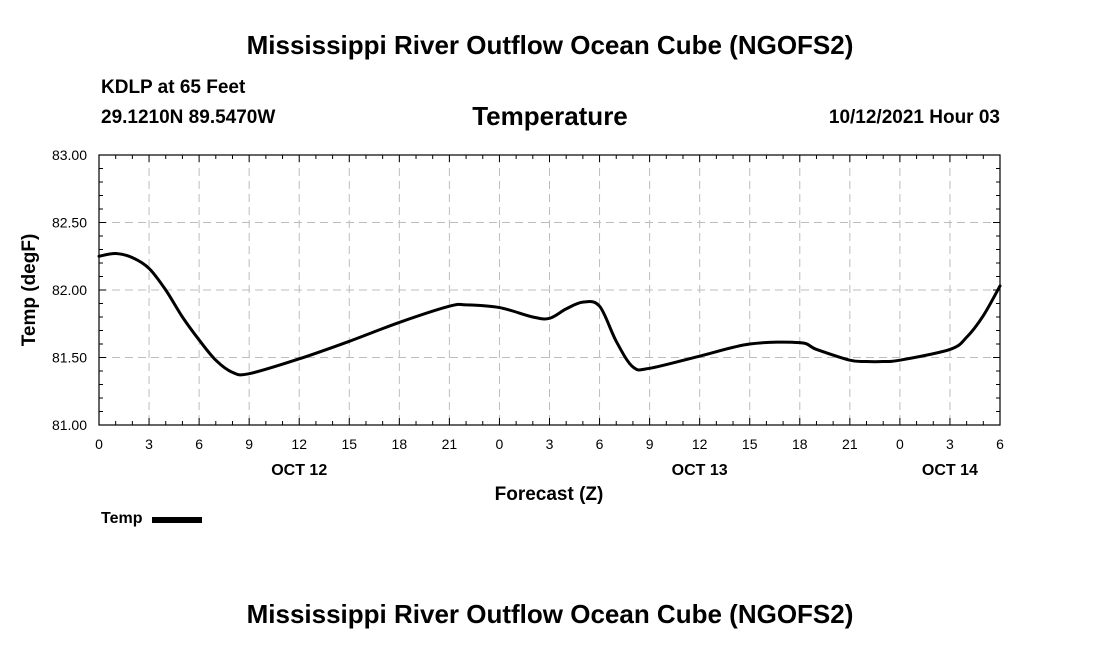 This screenshot has height=650, width=1100. What do you see at coordinates (549, 494) in the screenshot?
I see `x-axis-label: Forecast (Z)` at bounding box center [549, 494].